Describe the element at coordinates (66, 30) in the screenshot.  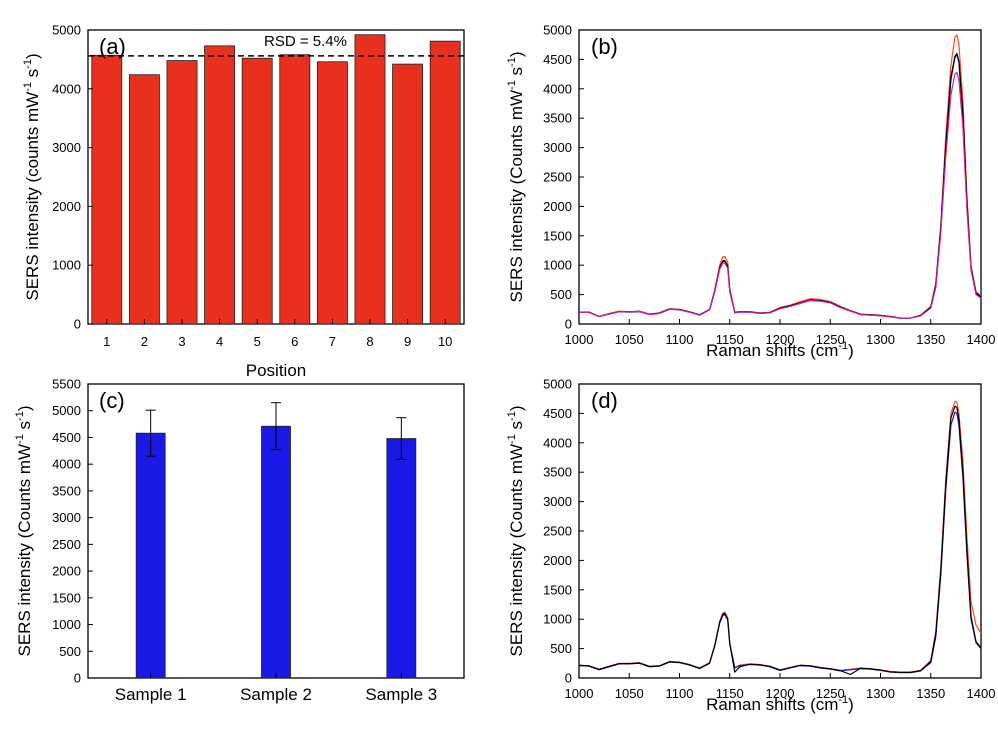
I see `panel-a-y-tick-label: 5000` at that location.